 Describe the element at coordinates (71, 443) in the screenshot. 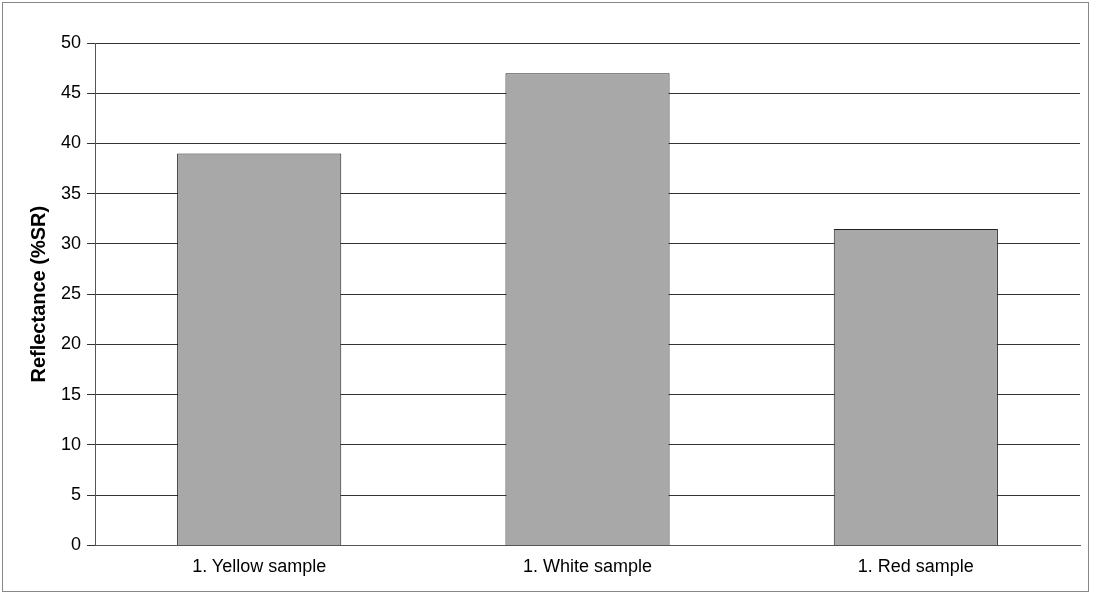

I see `y-tick-label: 10` at that location.